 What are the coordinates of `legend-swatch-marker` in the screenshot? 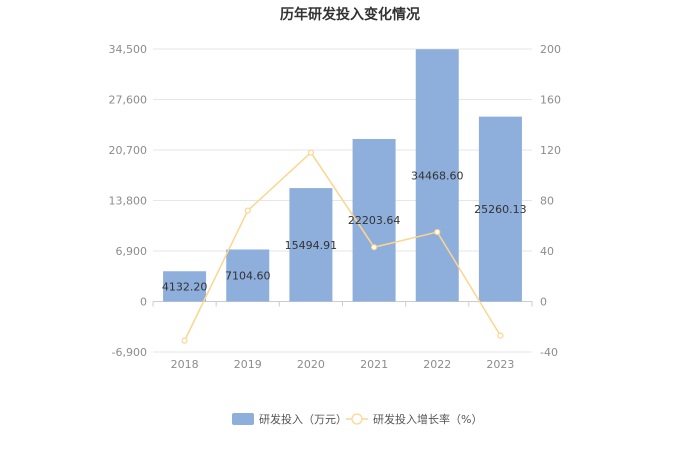 It's located at (357, 419).